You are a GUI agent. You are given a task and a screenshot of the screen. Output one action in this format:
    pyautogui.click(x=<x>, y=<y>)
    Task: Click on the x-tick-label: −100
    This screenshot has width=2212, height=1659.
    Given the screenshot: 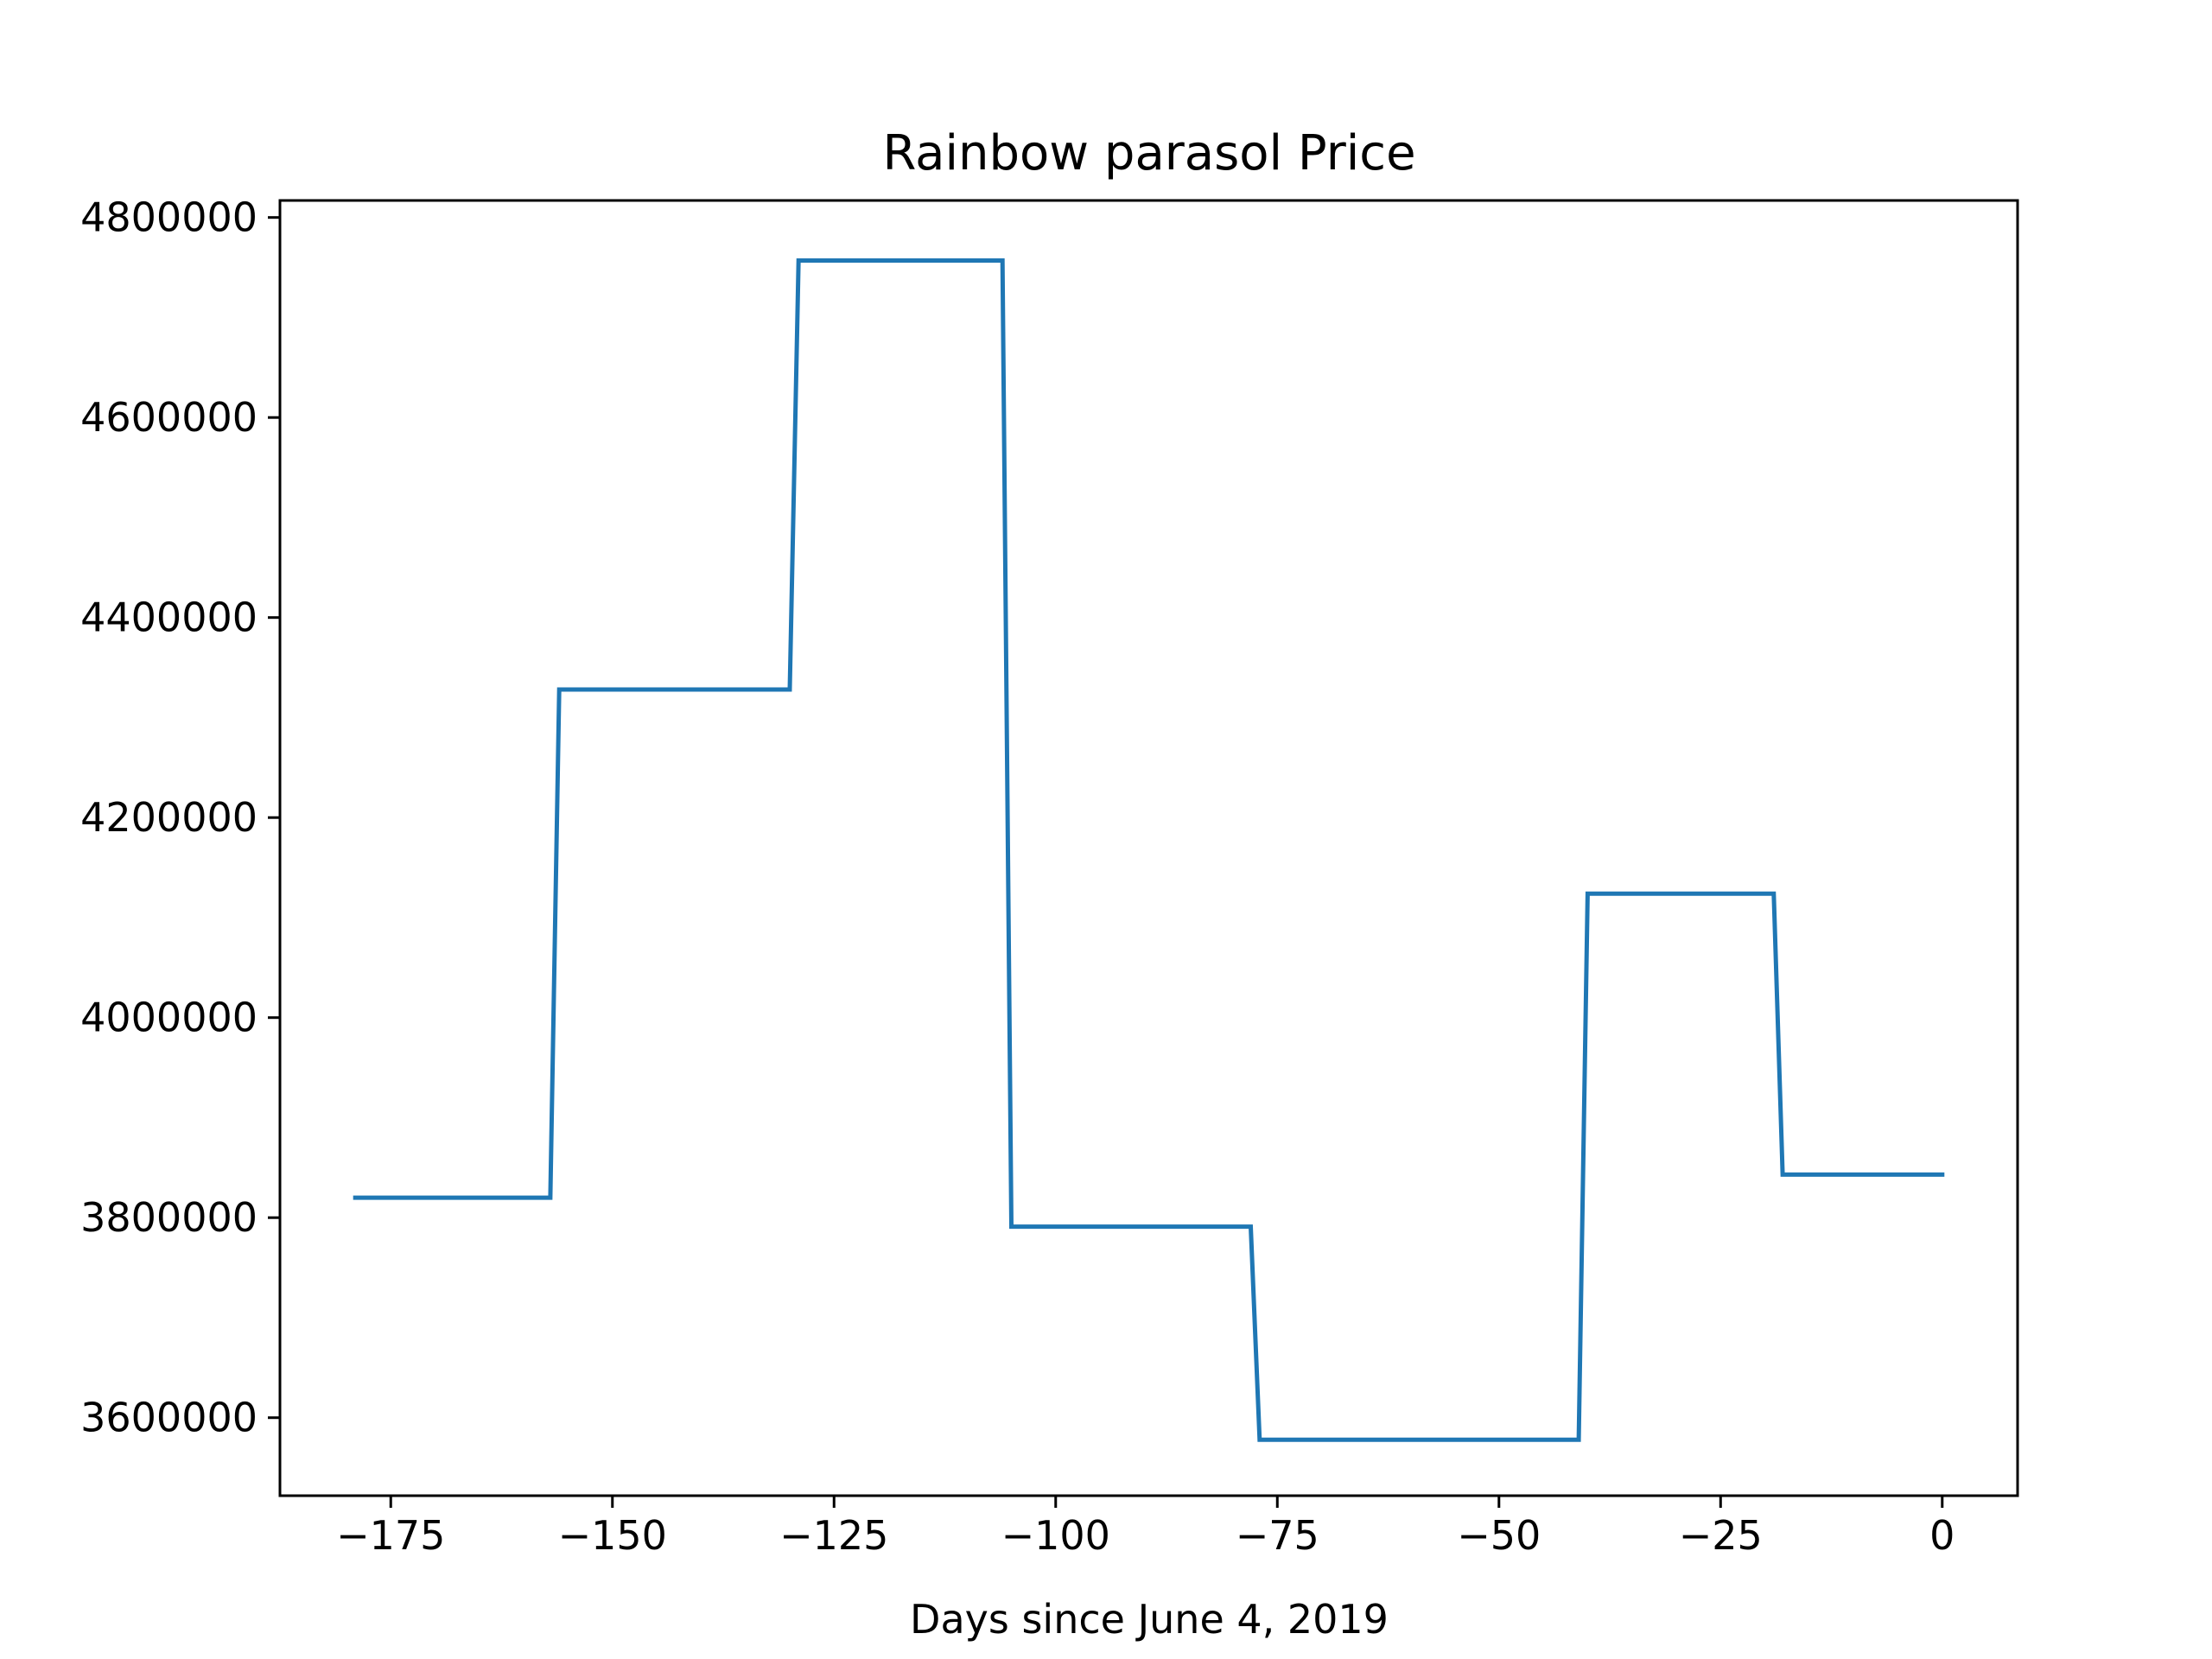 What is the action you would take?
    pyautogui.click(x=1055, y=1535)
    